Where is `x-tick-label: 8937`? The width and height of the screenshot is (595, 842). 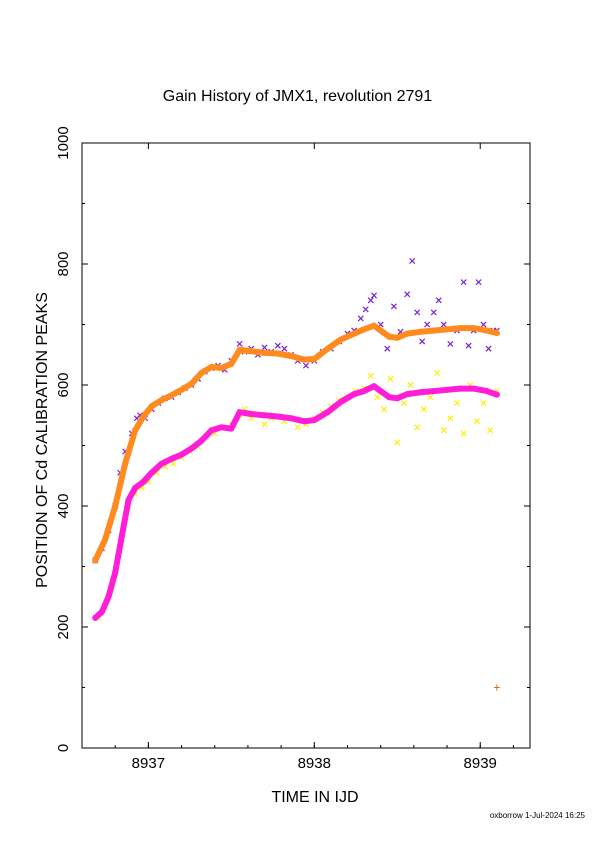
x-tick-label: 8937 is located at coordinates (148, 763).